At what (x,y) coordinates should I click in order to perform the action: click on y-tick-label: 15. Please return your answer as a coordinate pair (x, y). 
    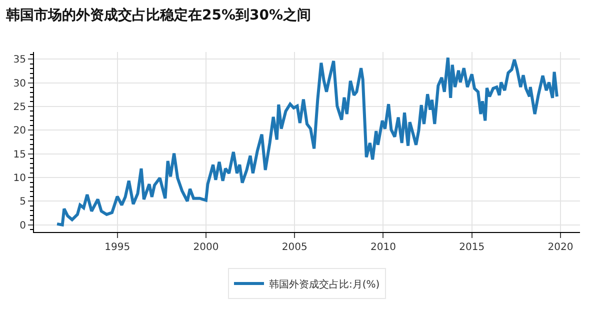
    Looking at the image, I should click on (19, 154).